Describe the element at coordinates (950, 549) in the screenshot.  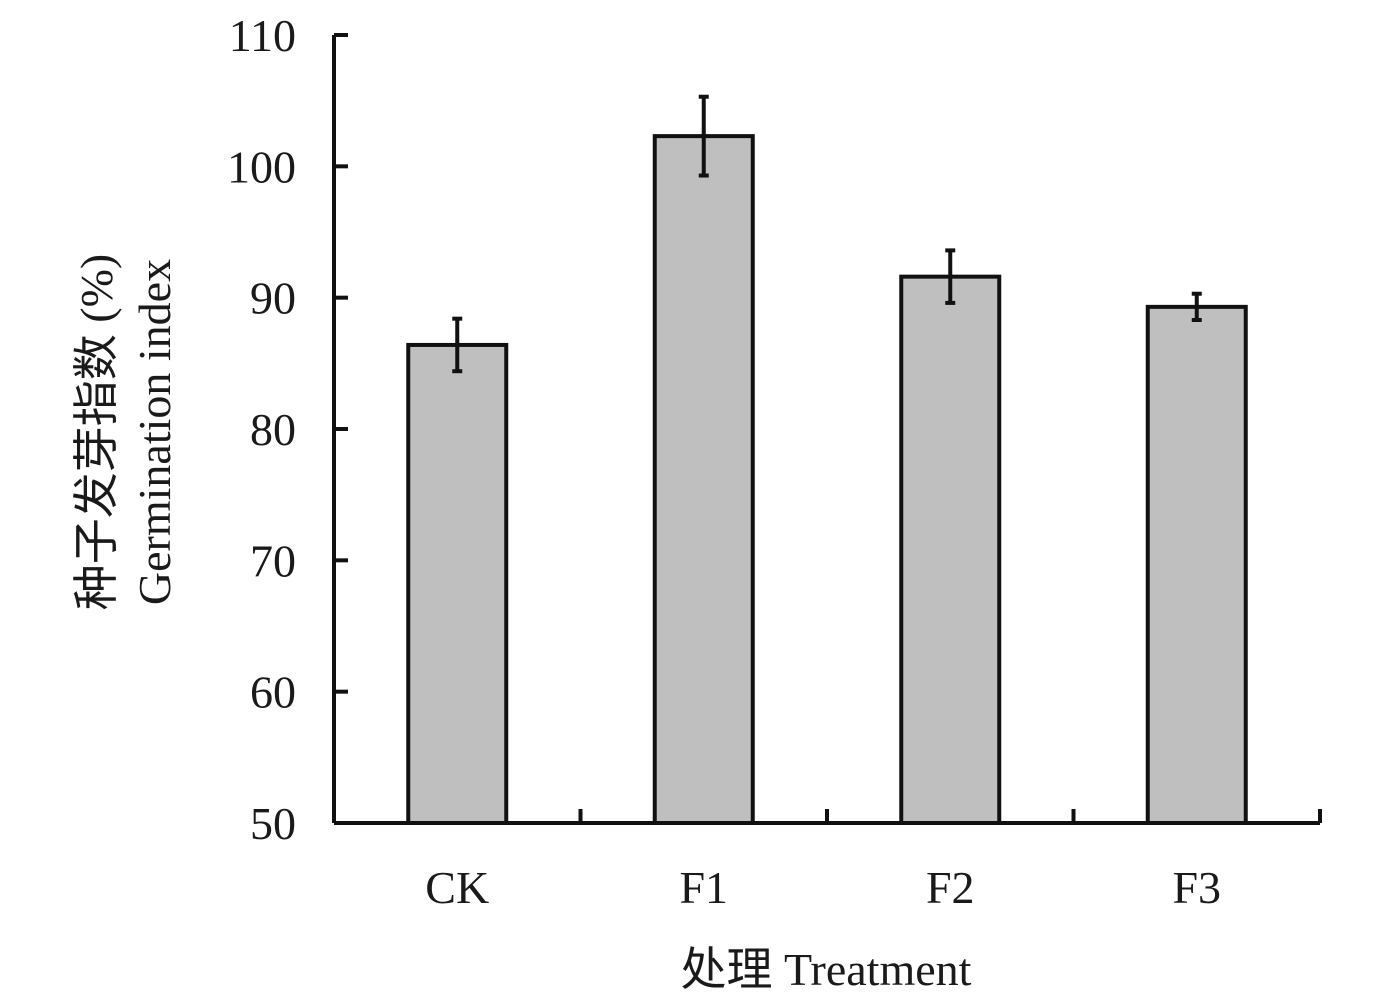
I see `bar-f2` at that location.